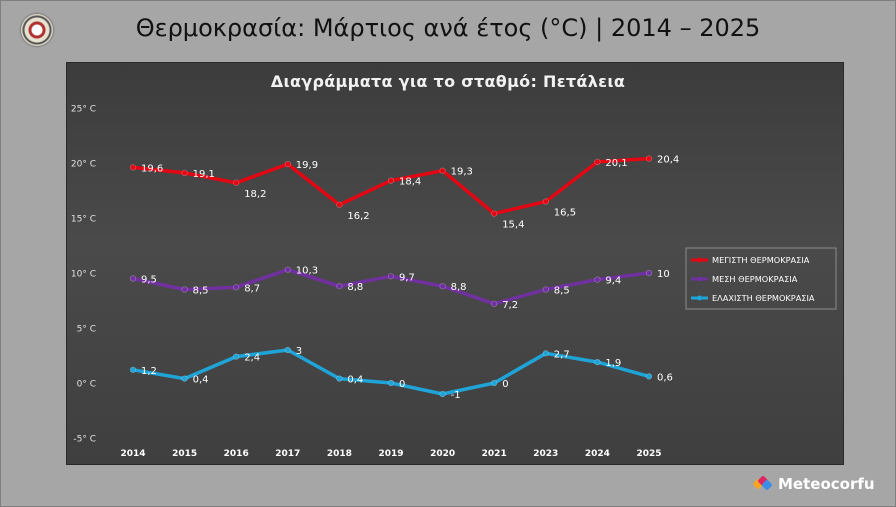 This screenshot has height=507, width=896. What do you see at coordinates (410, 182) in the screenshot?
I see `data-label: 18,4` at bounding box center [410, 182].